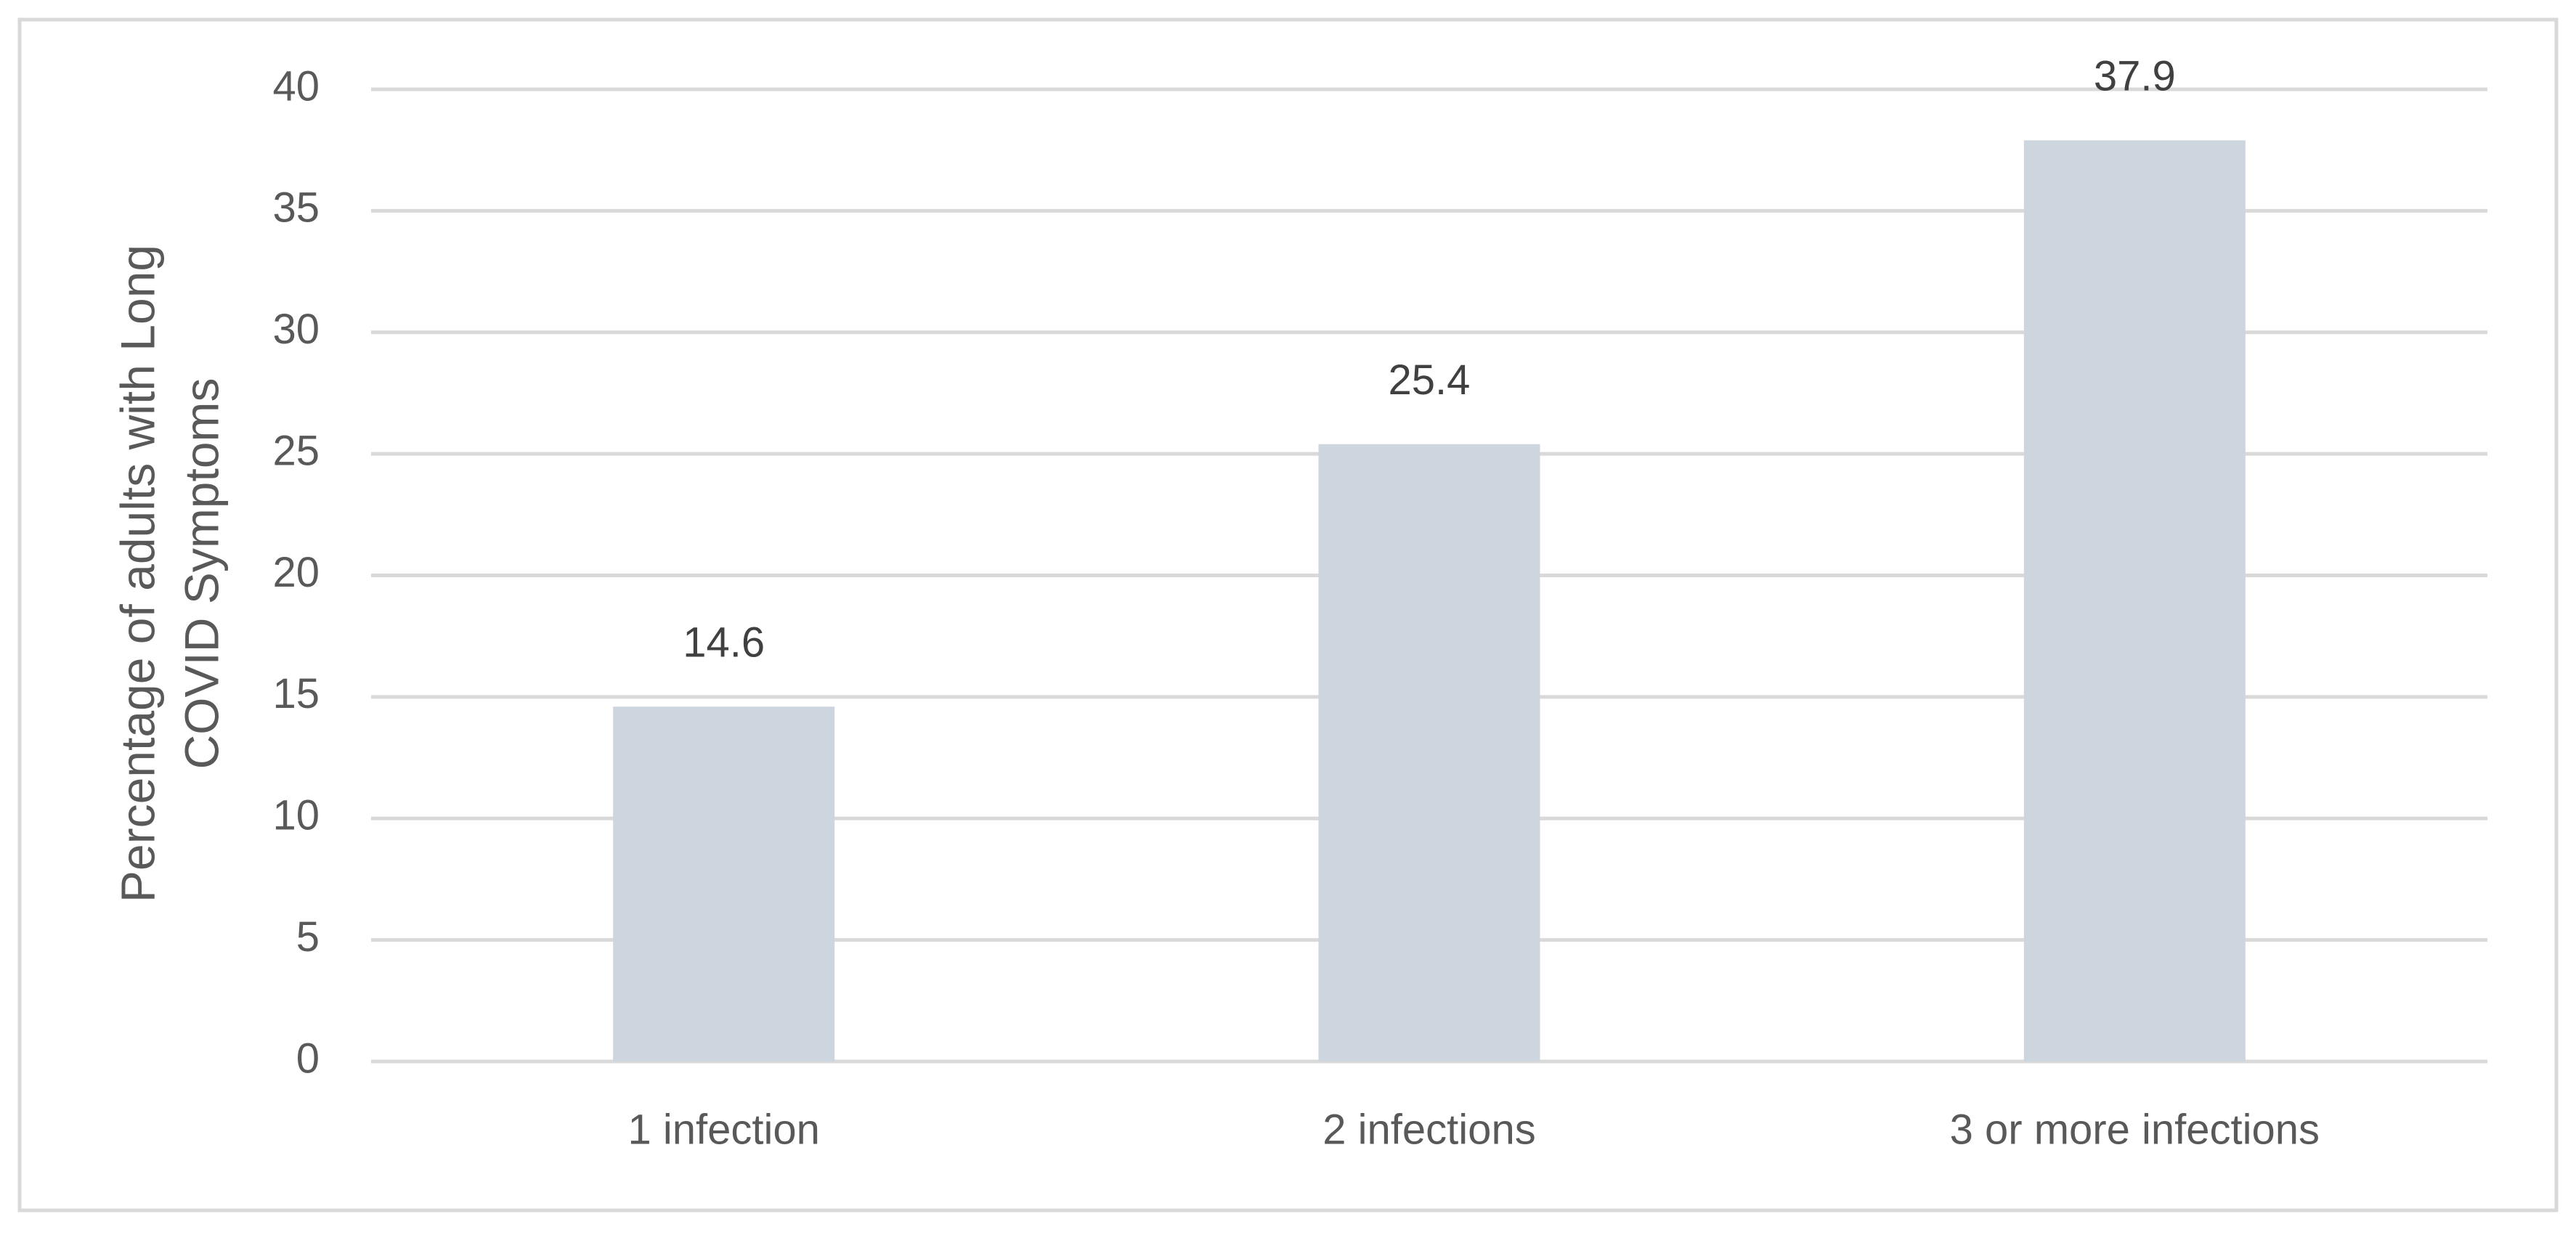  I want to click on y-tick-label: 15, so click(296, 693).